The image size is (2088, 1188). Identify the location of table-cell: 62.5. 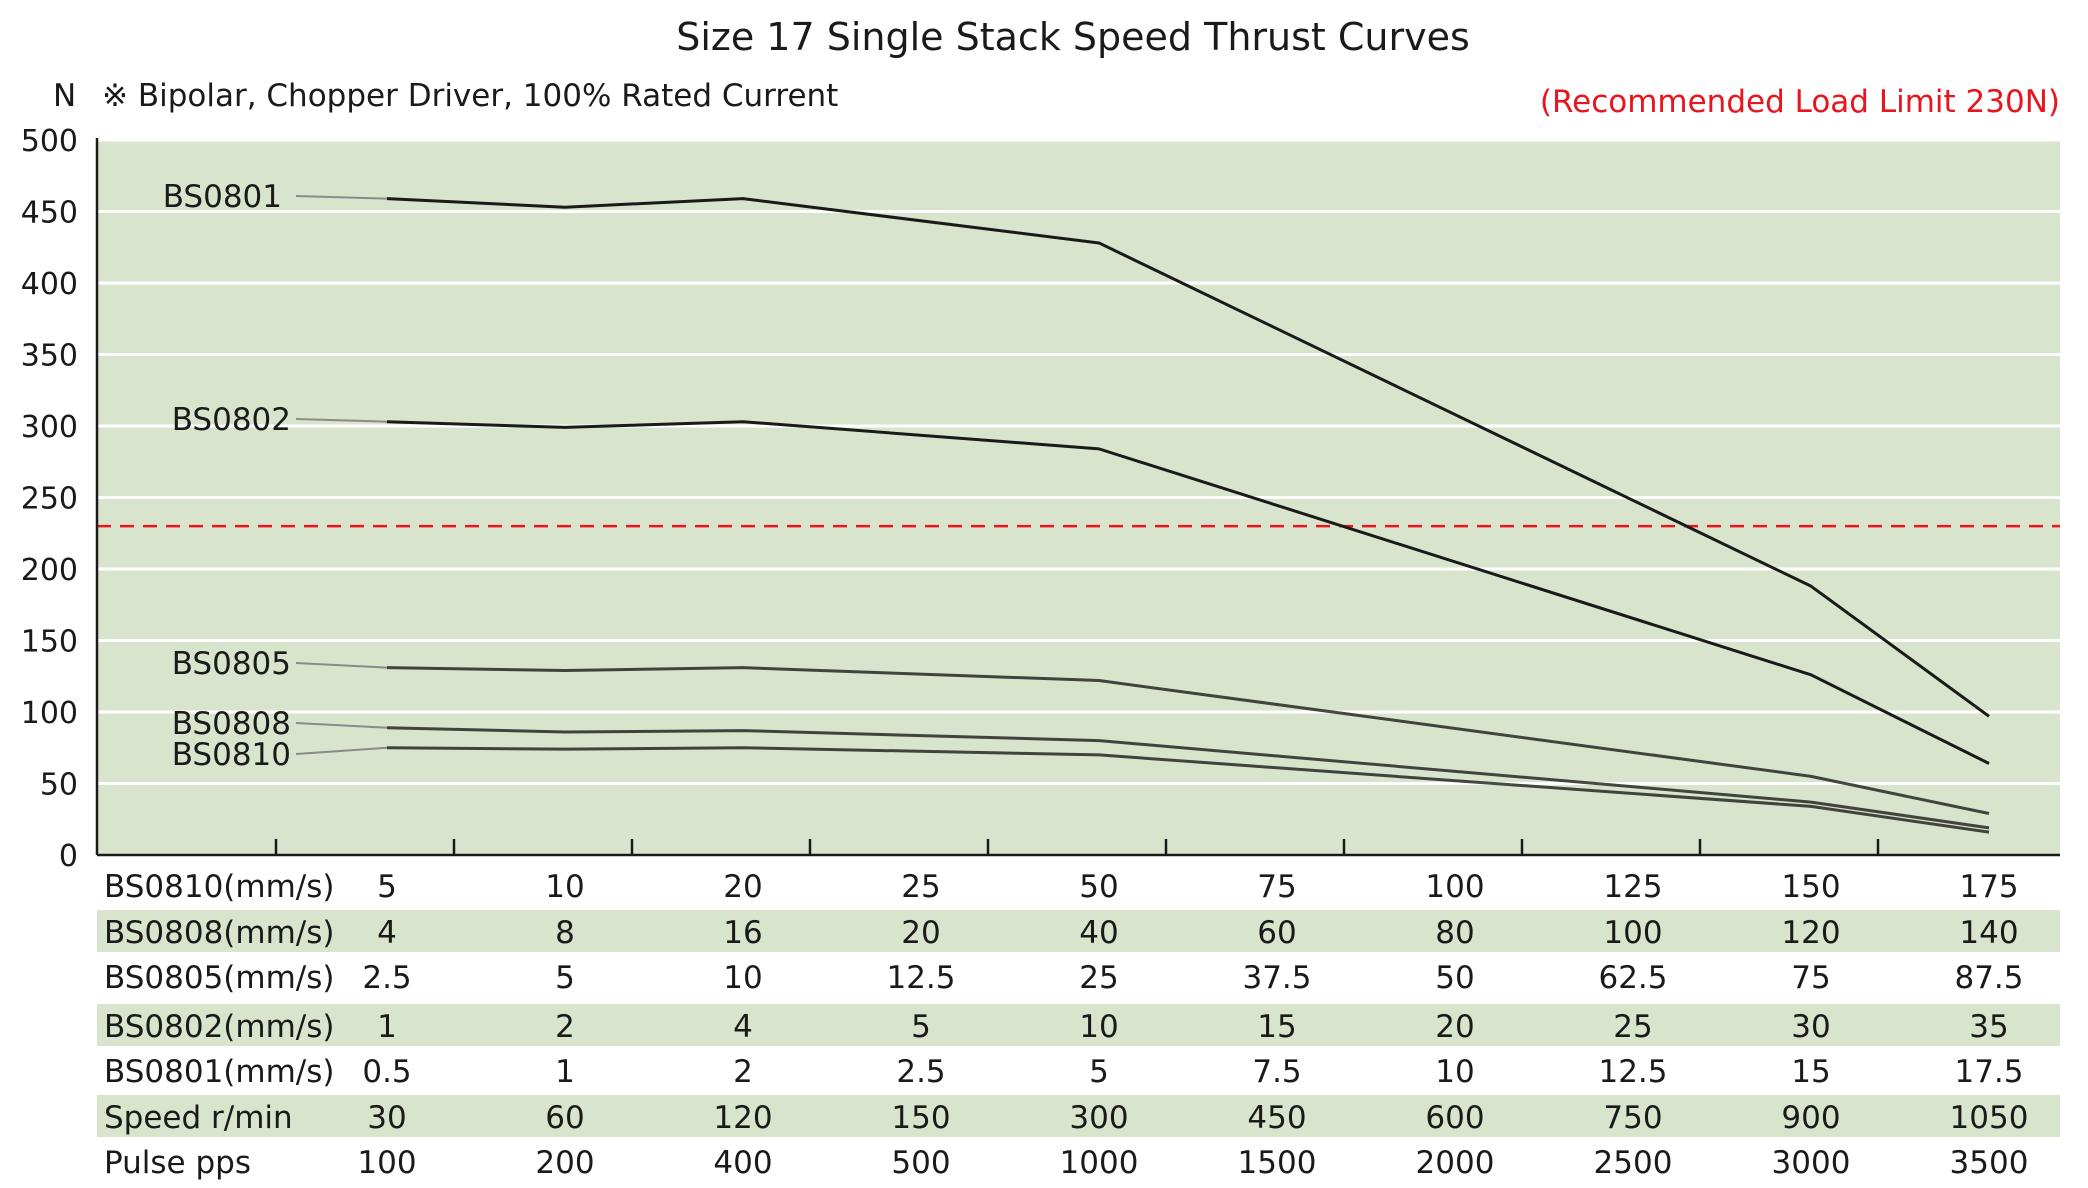
(1632, 978).